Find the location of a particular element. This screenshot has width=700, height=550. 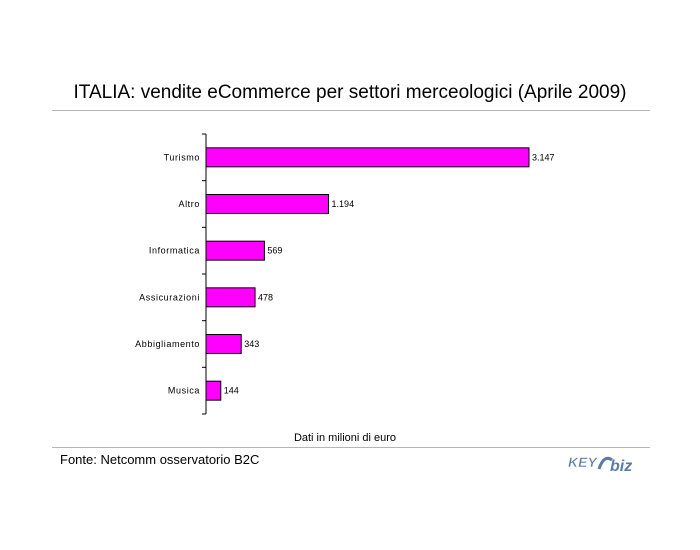

bar-informatica is located at coordinates (235, 250).